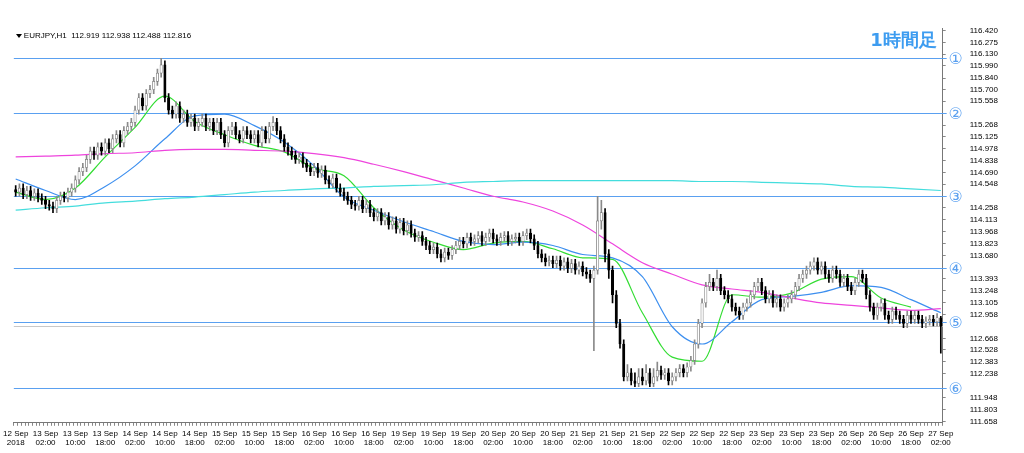 This screenshot has height=453, width=1024. I want to click on x-tick-label: 20 Sep 02:00, so click(493, 438).